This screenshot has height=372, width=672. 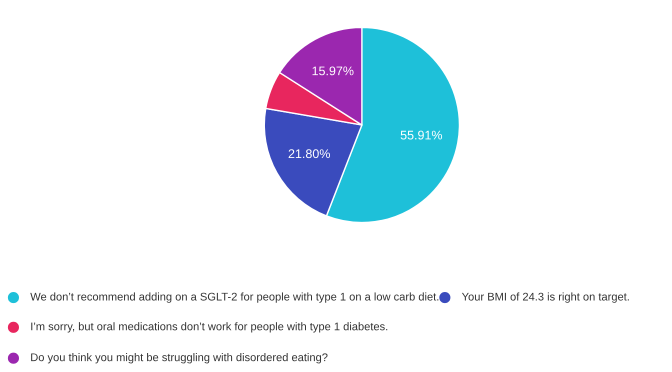 What do you see at coordinates (333, 71) in the screenshot?
I see `data-label: 15.97%` at bounding box center [333, 71].